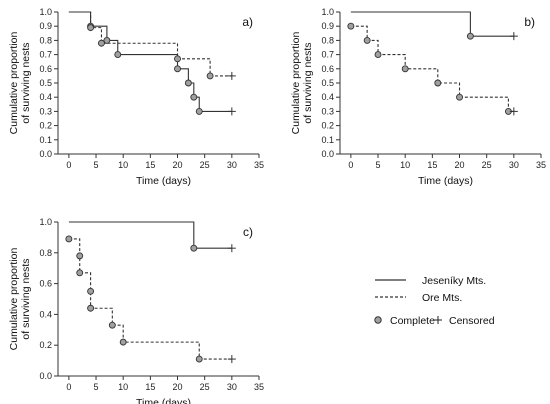 This screenshot has width=550, height=404. I want to click on y-axis-label-line1: Cumulative proportion, so click(14, 82).